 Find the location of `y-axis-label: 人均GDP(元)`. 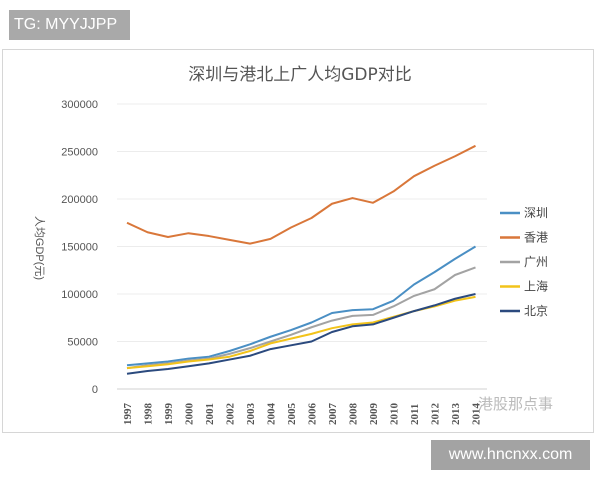

y-axis-label: 人均GDP(元) is located at coordinates (39, 248).